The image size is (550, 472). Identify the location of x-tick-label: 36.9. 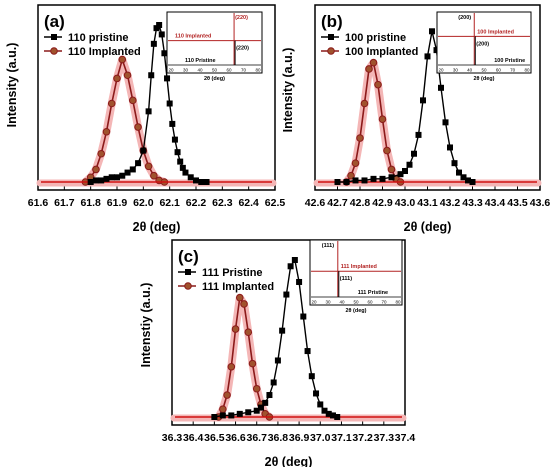
(299, 438).